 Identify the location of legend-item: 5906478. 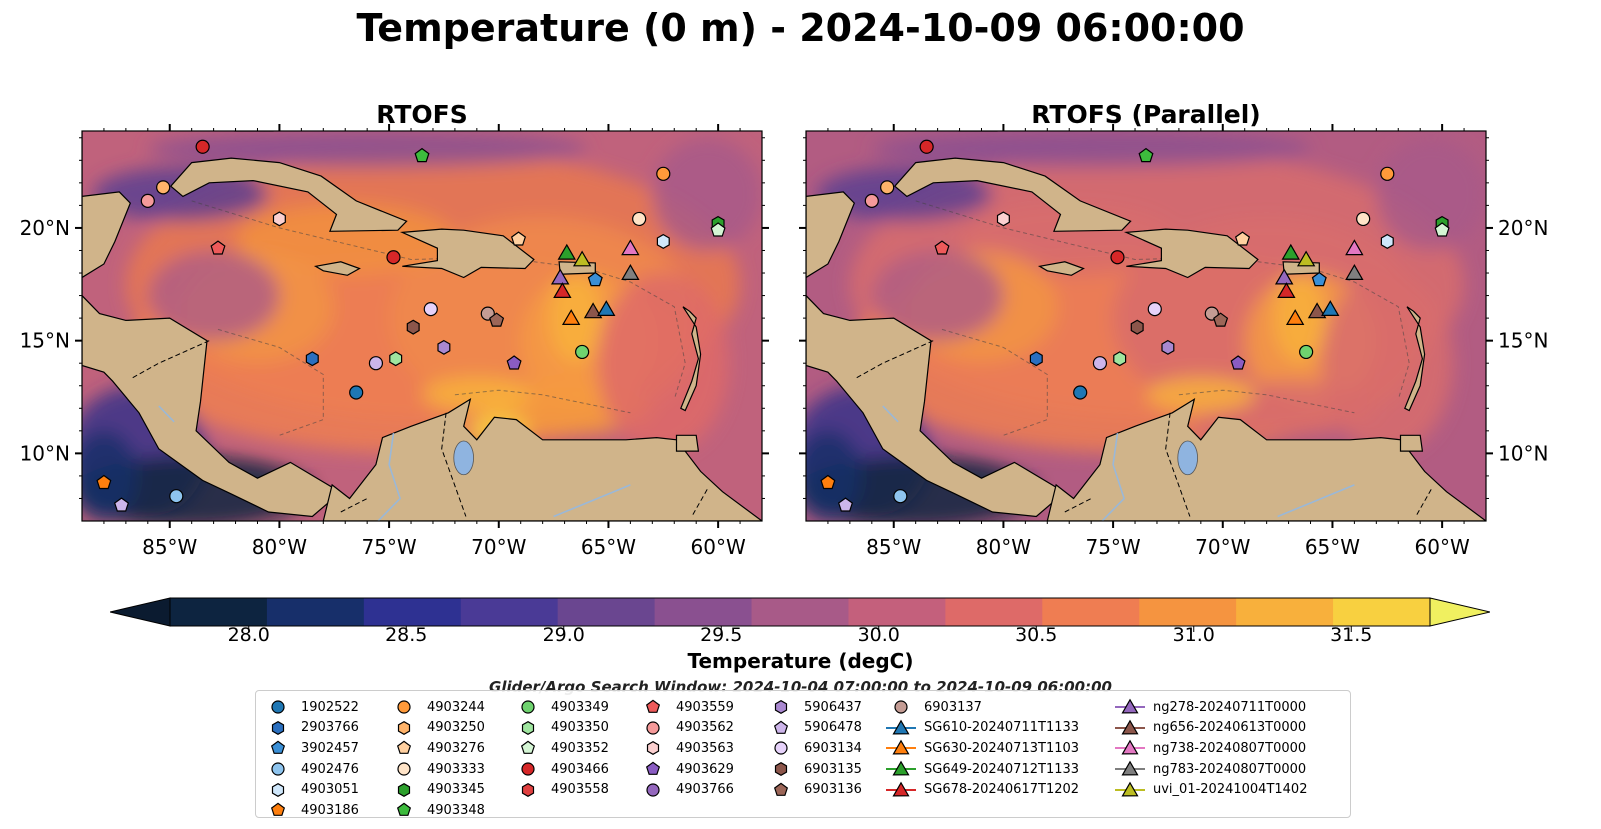
(813, 728).